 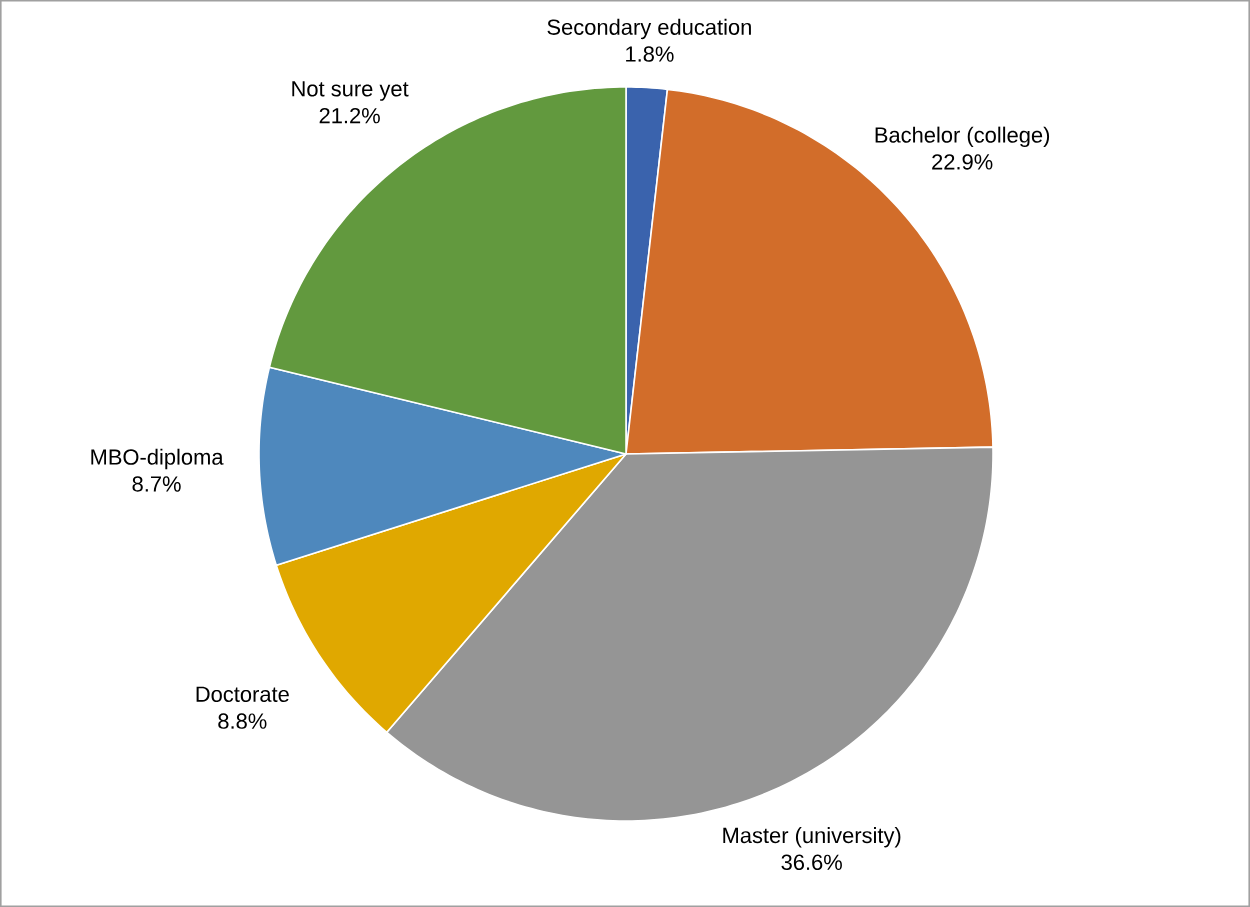 What do you see at coordinates (242, 721) in the screenshot?
I see `data-label: 8.8%` at bounding box center [242, 721].